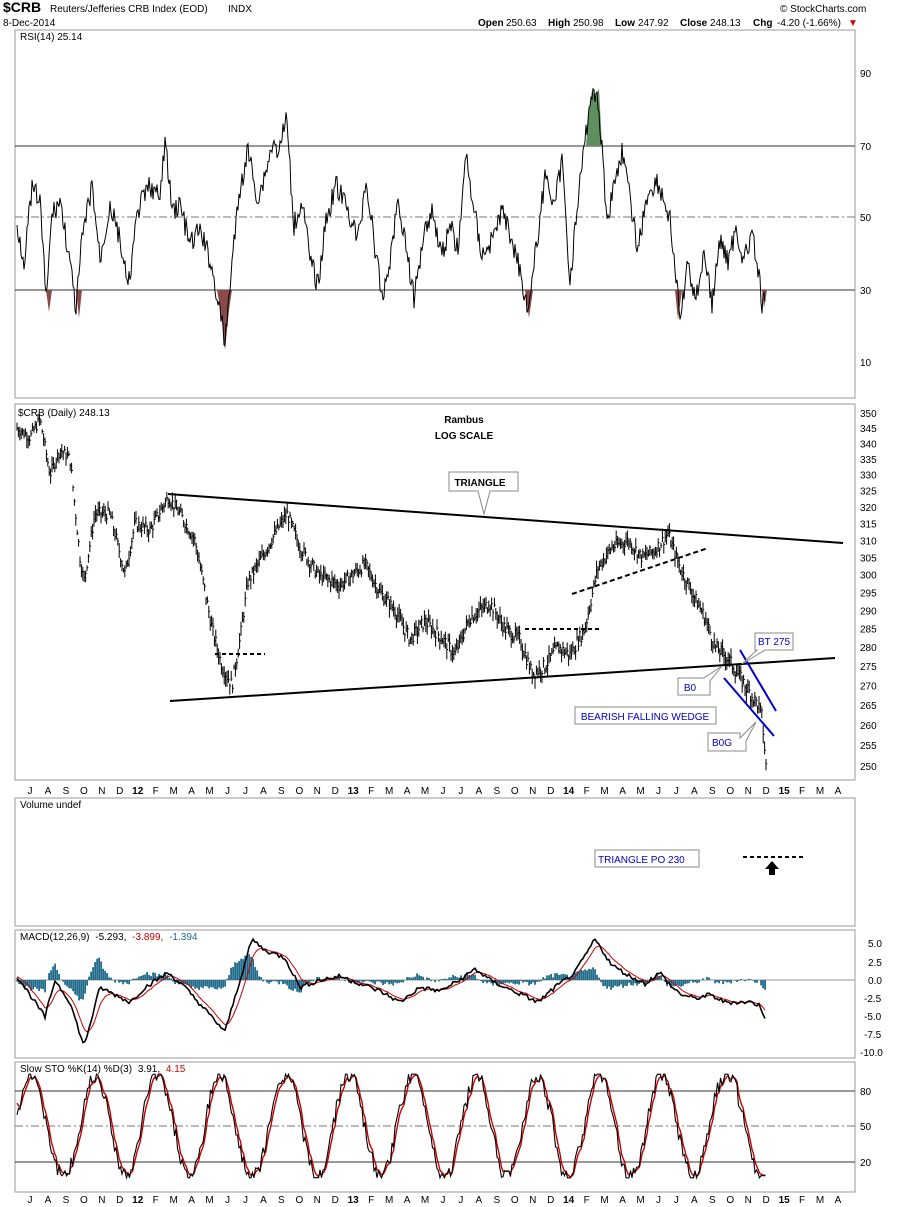 The height and width of the screenshot is (1207, 900). Describe the element at coordinates (224, 320) in the screenshot. I see `rsi-oversold-fill` at that location.